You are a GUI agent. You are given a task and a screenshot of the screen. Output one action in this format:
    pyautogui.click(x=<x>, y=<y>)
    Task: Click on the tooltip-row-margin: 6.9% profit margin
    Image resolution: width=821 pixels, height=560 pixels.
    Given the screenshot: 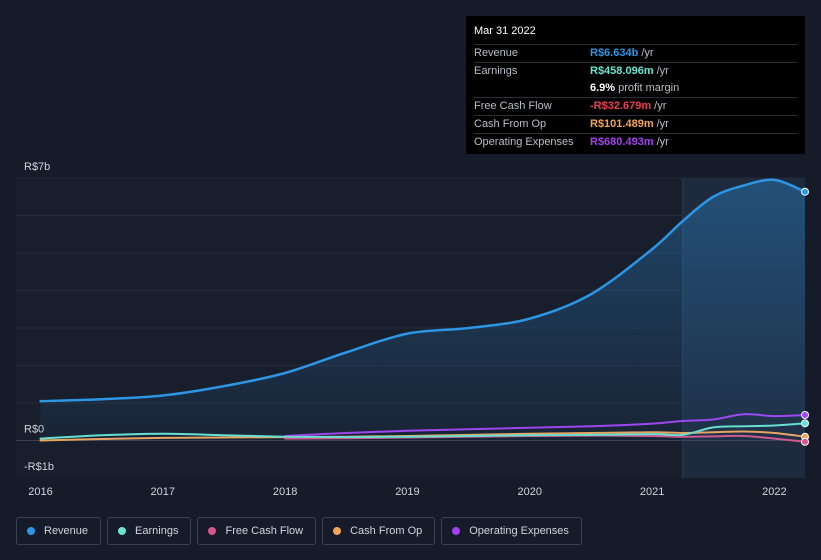 What is the action you would take?
    pyautogui.click(x=635, y=88)
    